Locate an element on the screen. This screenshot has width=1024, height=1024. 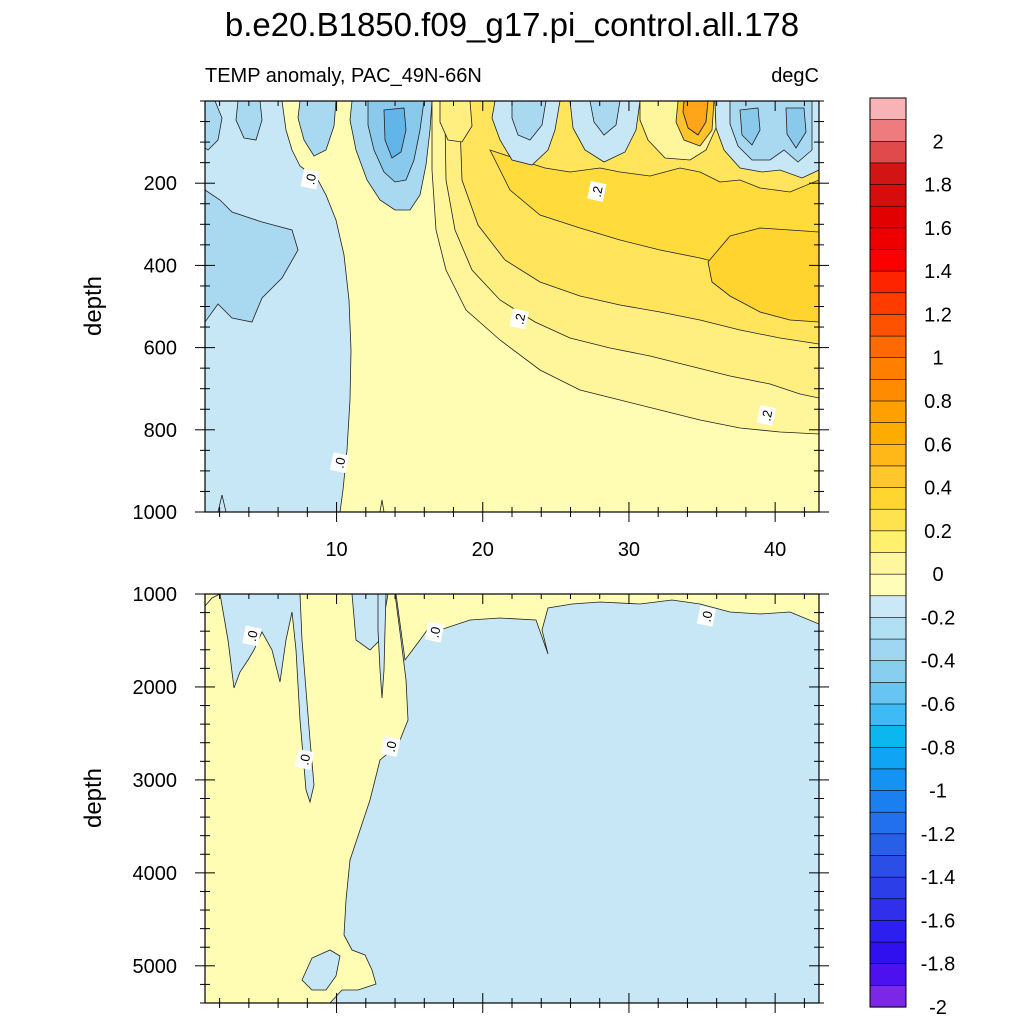
colorbar-label: -2 is located at coordinates (938, 1008).